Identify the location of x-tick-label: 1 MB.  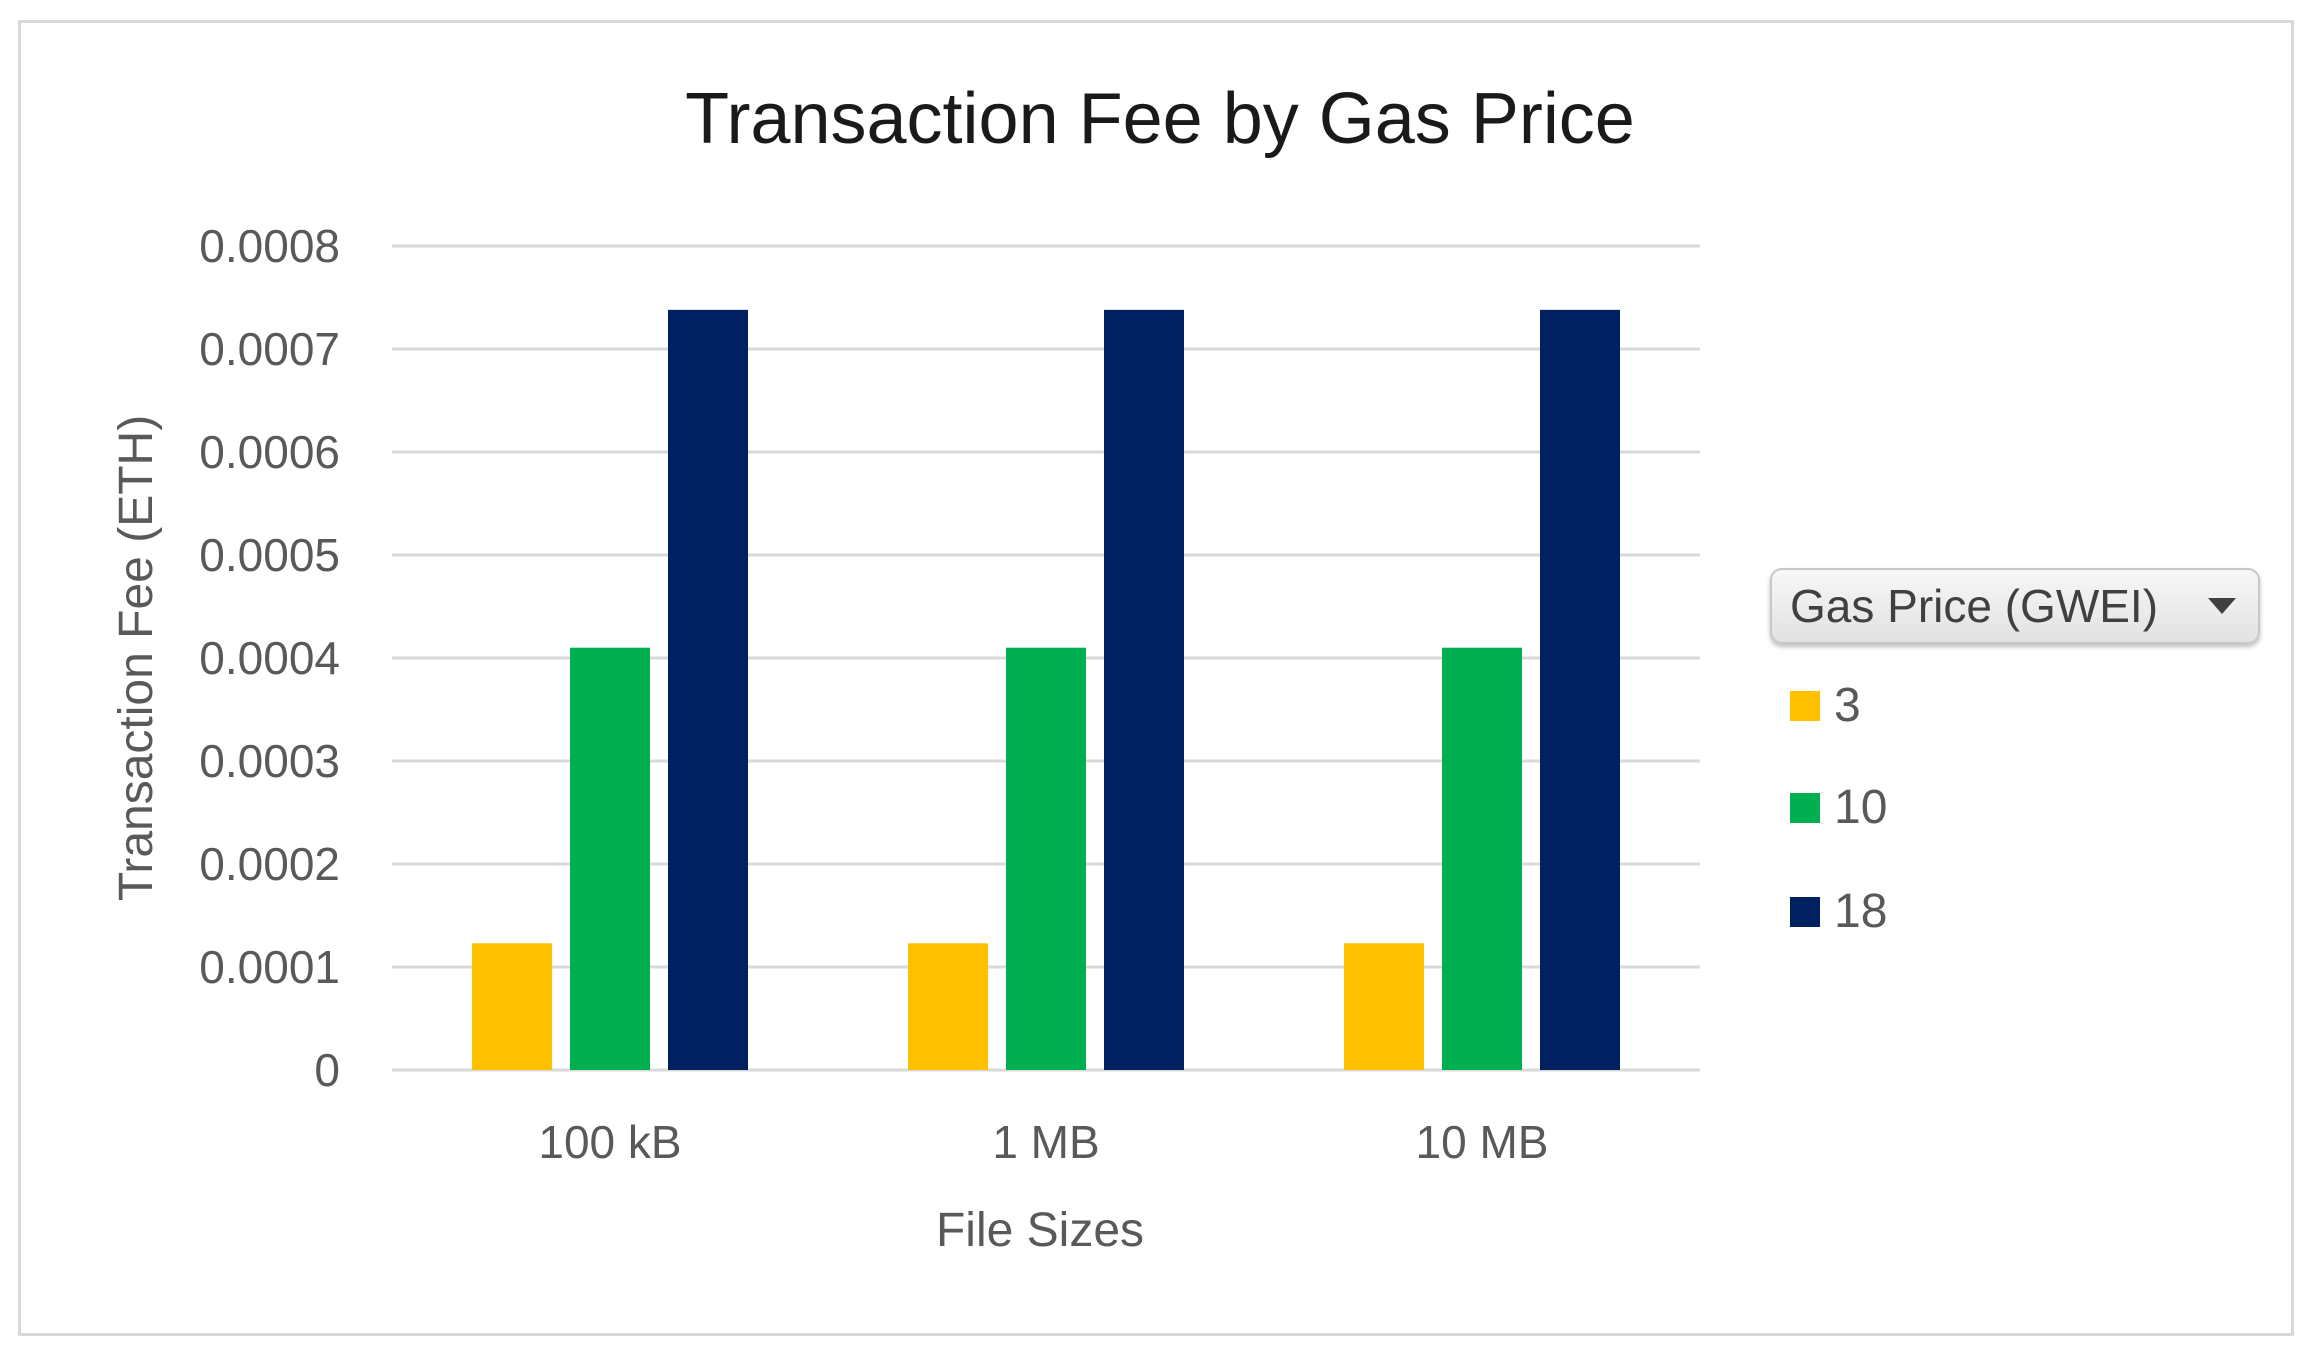
(1045, 1142).